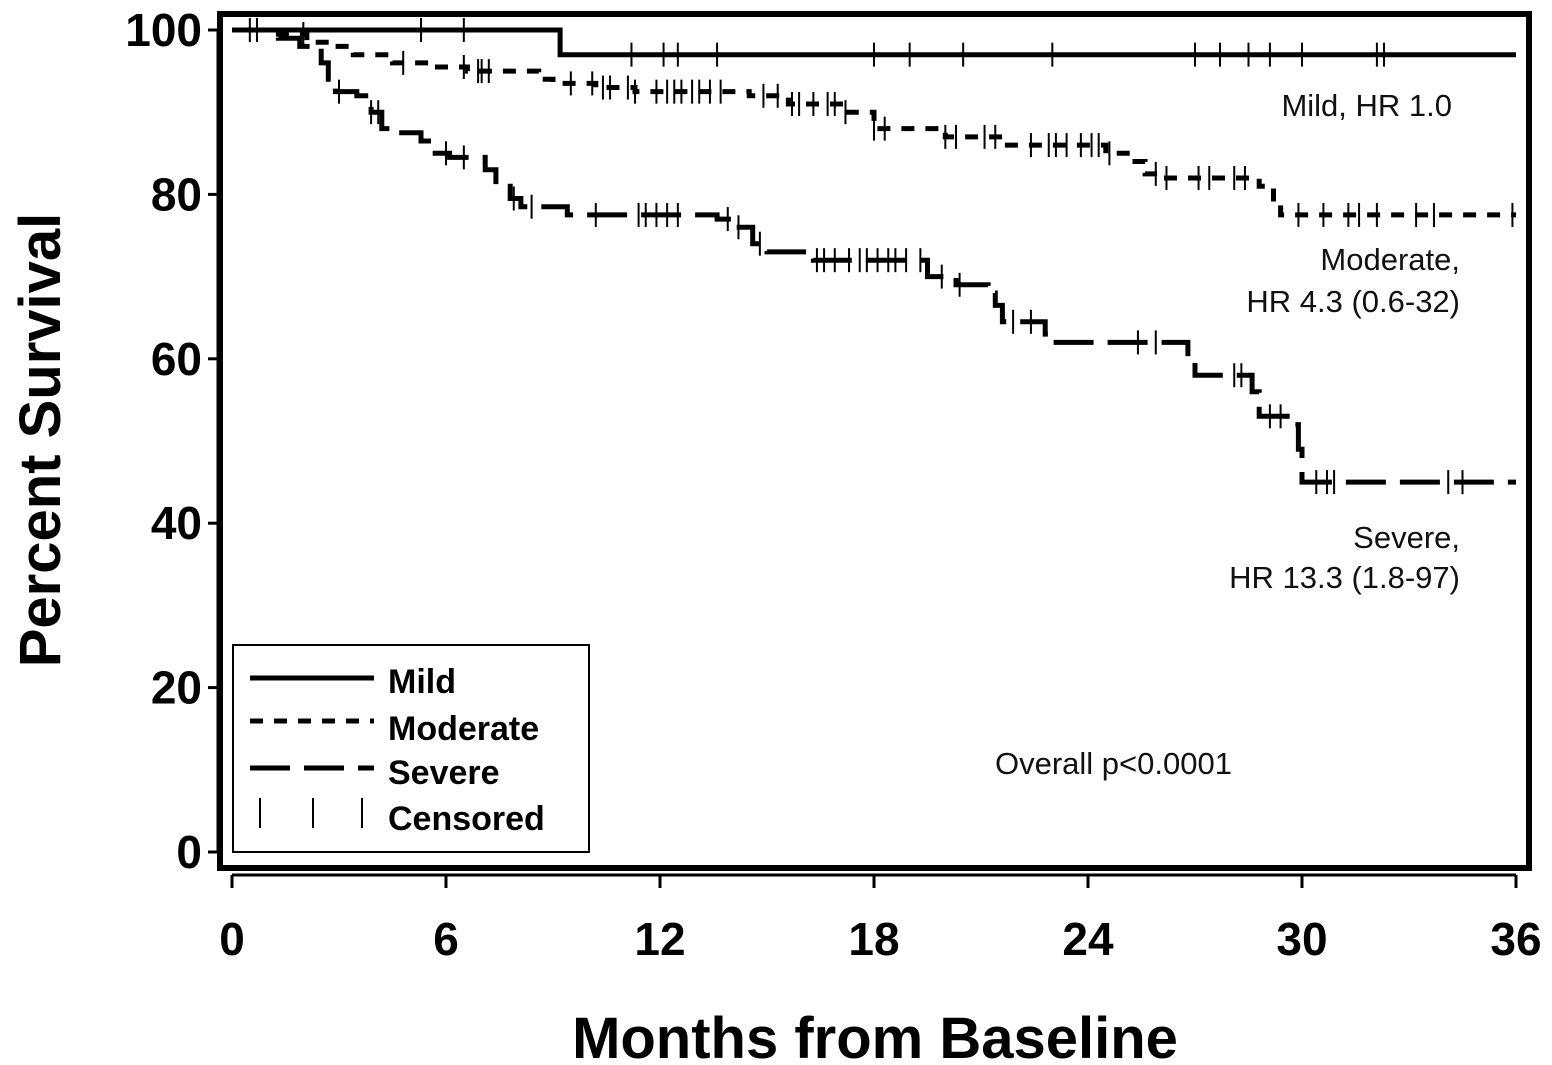  What do you see at coordinates (466, 819) in the screenshot?
I see `legend-label-censored: Censored` at bounding box center [466, 819].